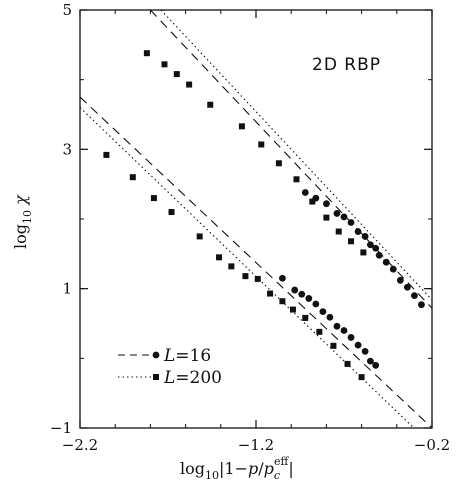 The image size is (456, 484). What do you see at coordinates (67, 10) in the screenshot?
I see `y-tick-label: 5` at bounding box center [67, 10].